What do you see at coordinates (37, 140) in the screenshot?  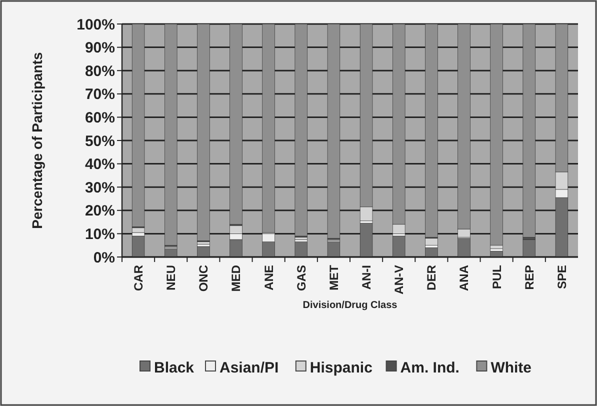 I see `y-axis-title: Percentage of Participants` at bounding box center [37, 140].